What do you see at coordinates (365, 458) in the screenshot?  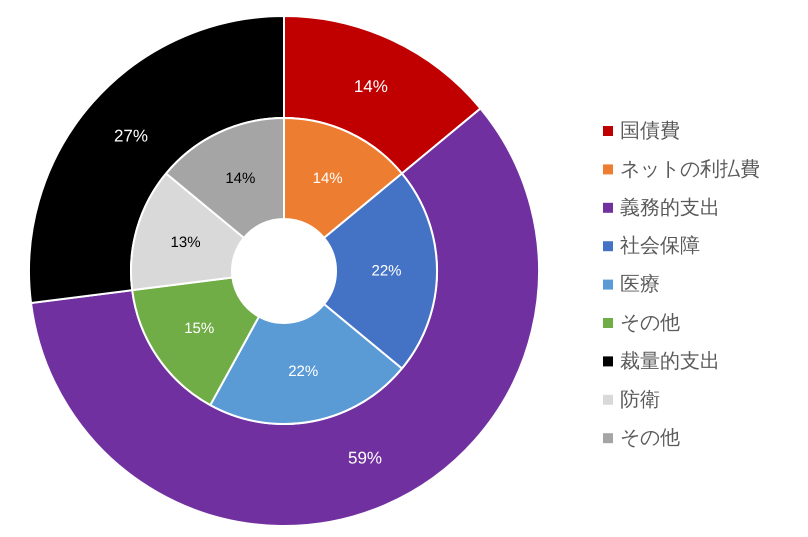 I see `data-label: 59%` at bounding box center [365, 458].